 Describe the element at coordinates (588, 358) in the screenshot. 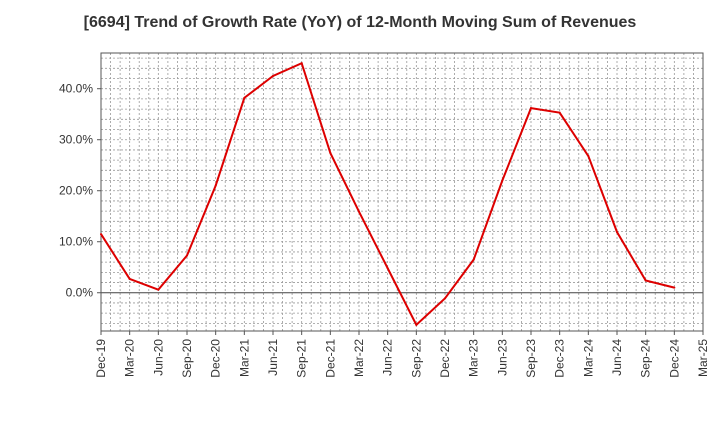

I see `x-tick-label: Mar-24` at that location.